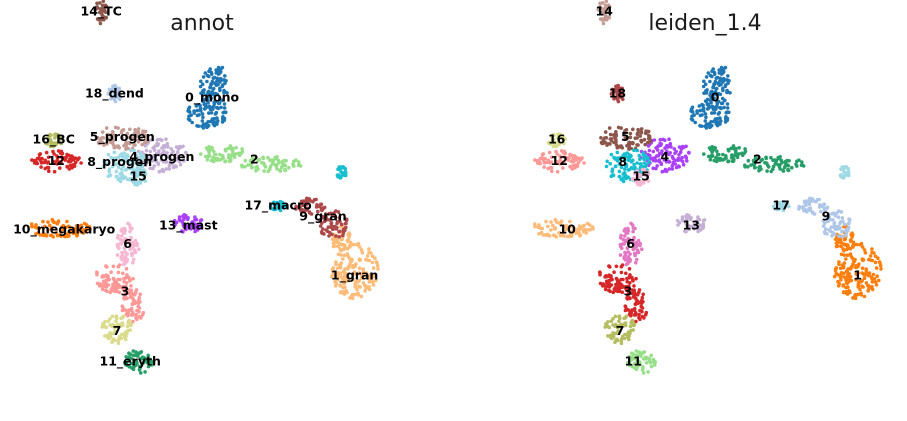  I want to click on cluster-label-13: 13, so click(691, 225).